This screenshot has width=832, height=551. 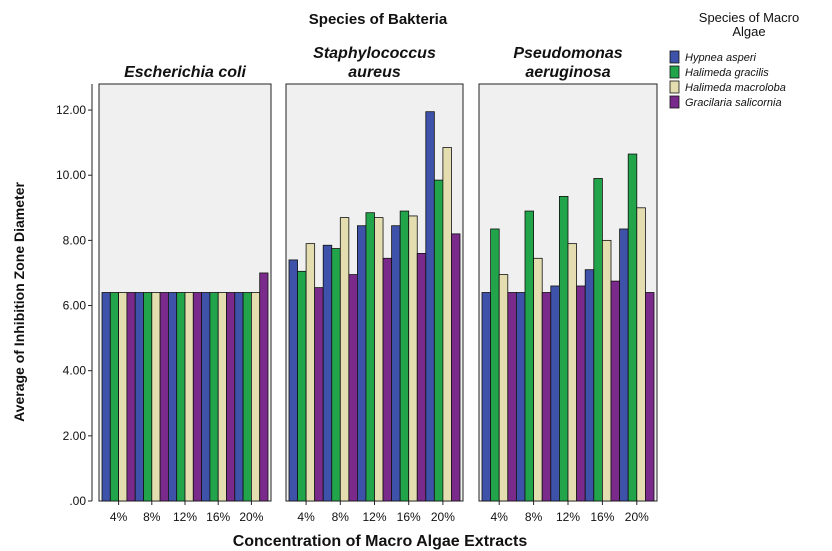 I want to click on legend-item: Gracilaria salicornia, so click(x=725, y=102).